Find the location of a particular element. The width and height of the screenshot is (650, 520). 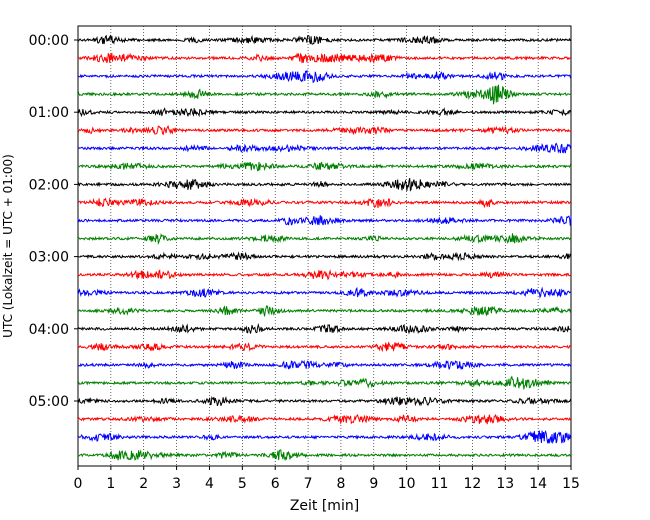

y-tick-label: 01:00 is located at coordinates (49, 113).